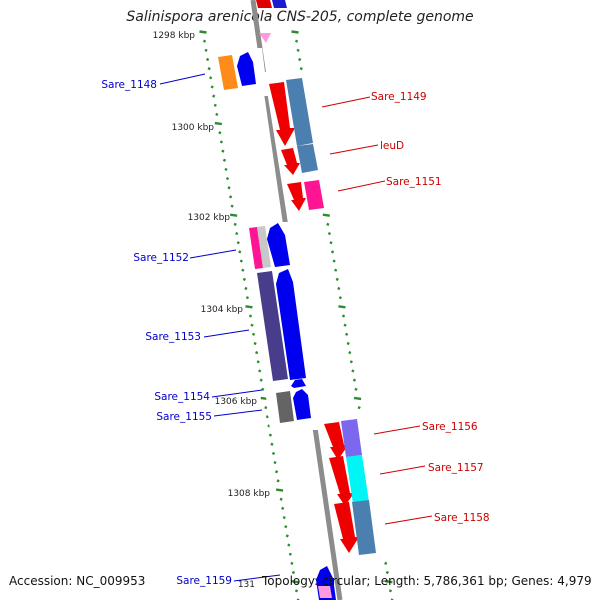  I want to click on gene-sare-1155-blue, so click(302, 404).